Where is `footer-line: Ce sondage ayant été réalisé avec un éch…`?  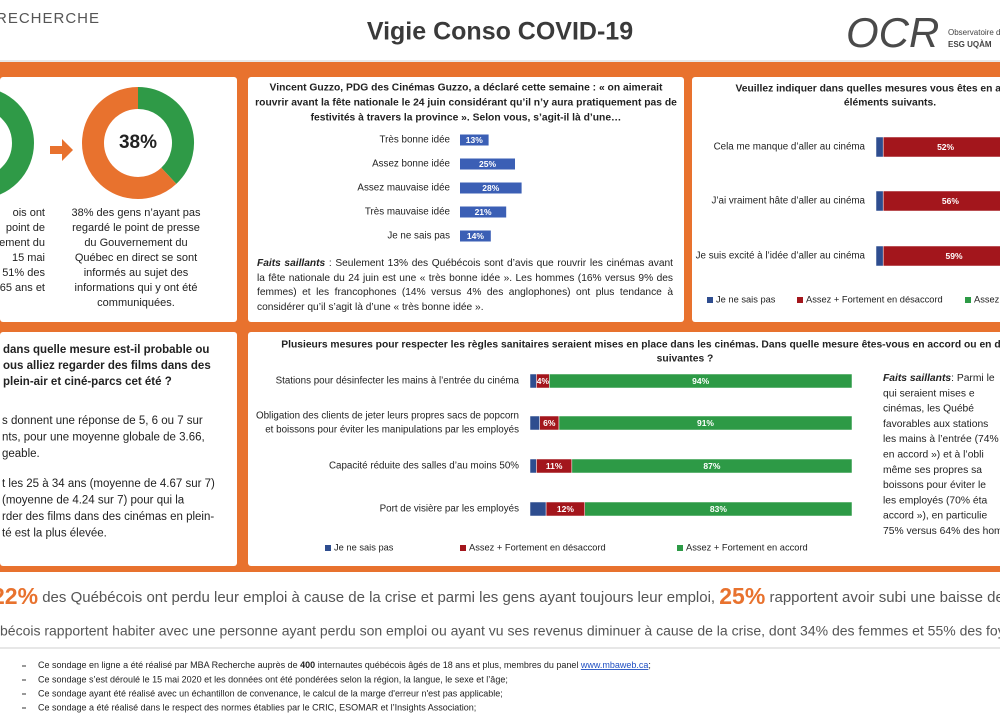 footer-line: Ce sondage ayant été réalisé avec un éch… is located at coordinates (270, 693).